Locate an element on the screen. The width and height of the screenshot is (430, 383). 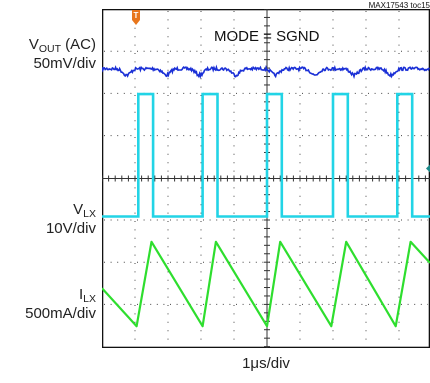
trigger-pointer is located at coordinates (136, 22).